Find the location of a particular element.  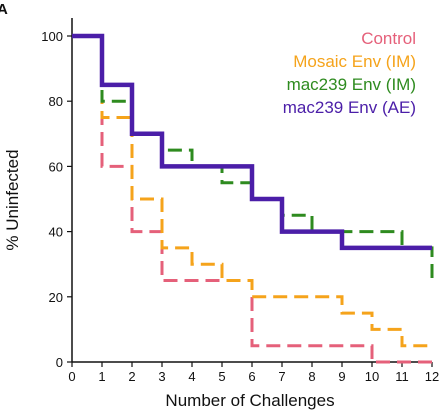

legend-entry-mosaic-env-im: Mosaic Env (IM) is located at coordinates (354, 61).